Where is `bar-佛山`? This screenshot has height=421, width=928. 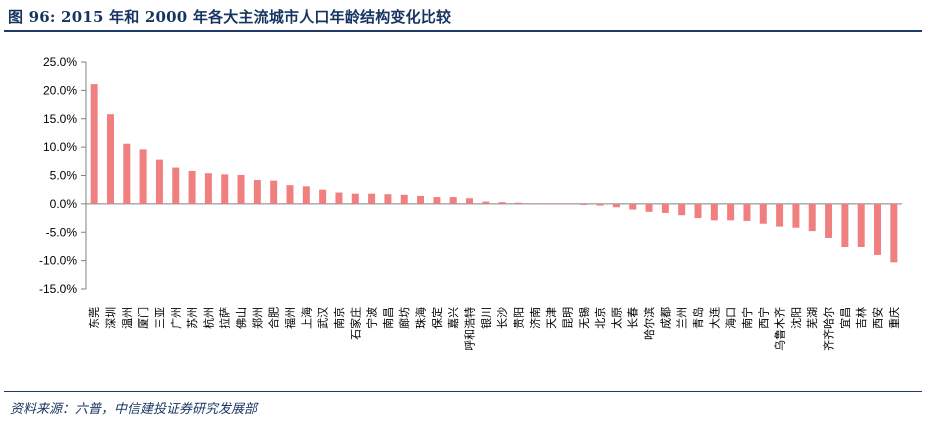
bar-佛山 is located at coordinates (241, 189).